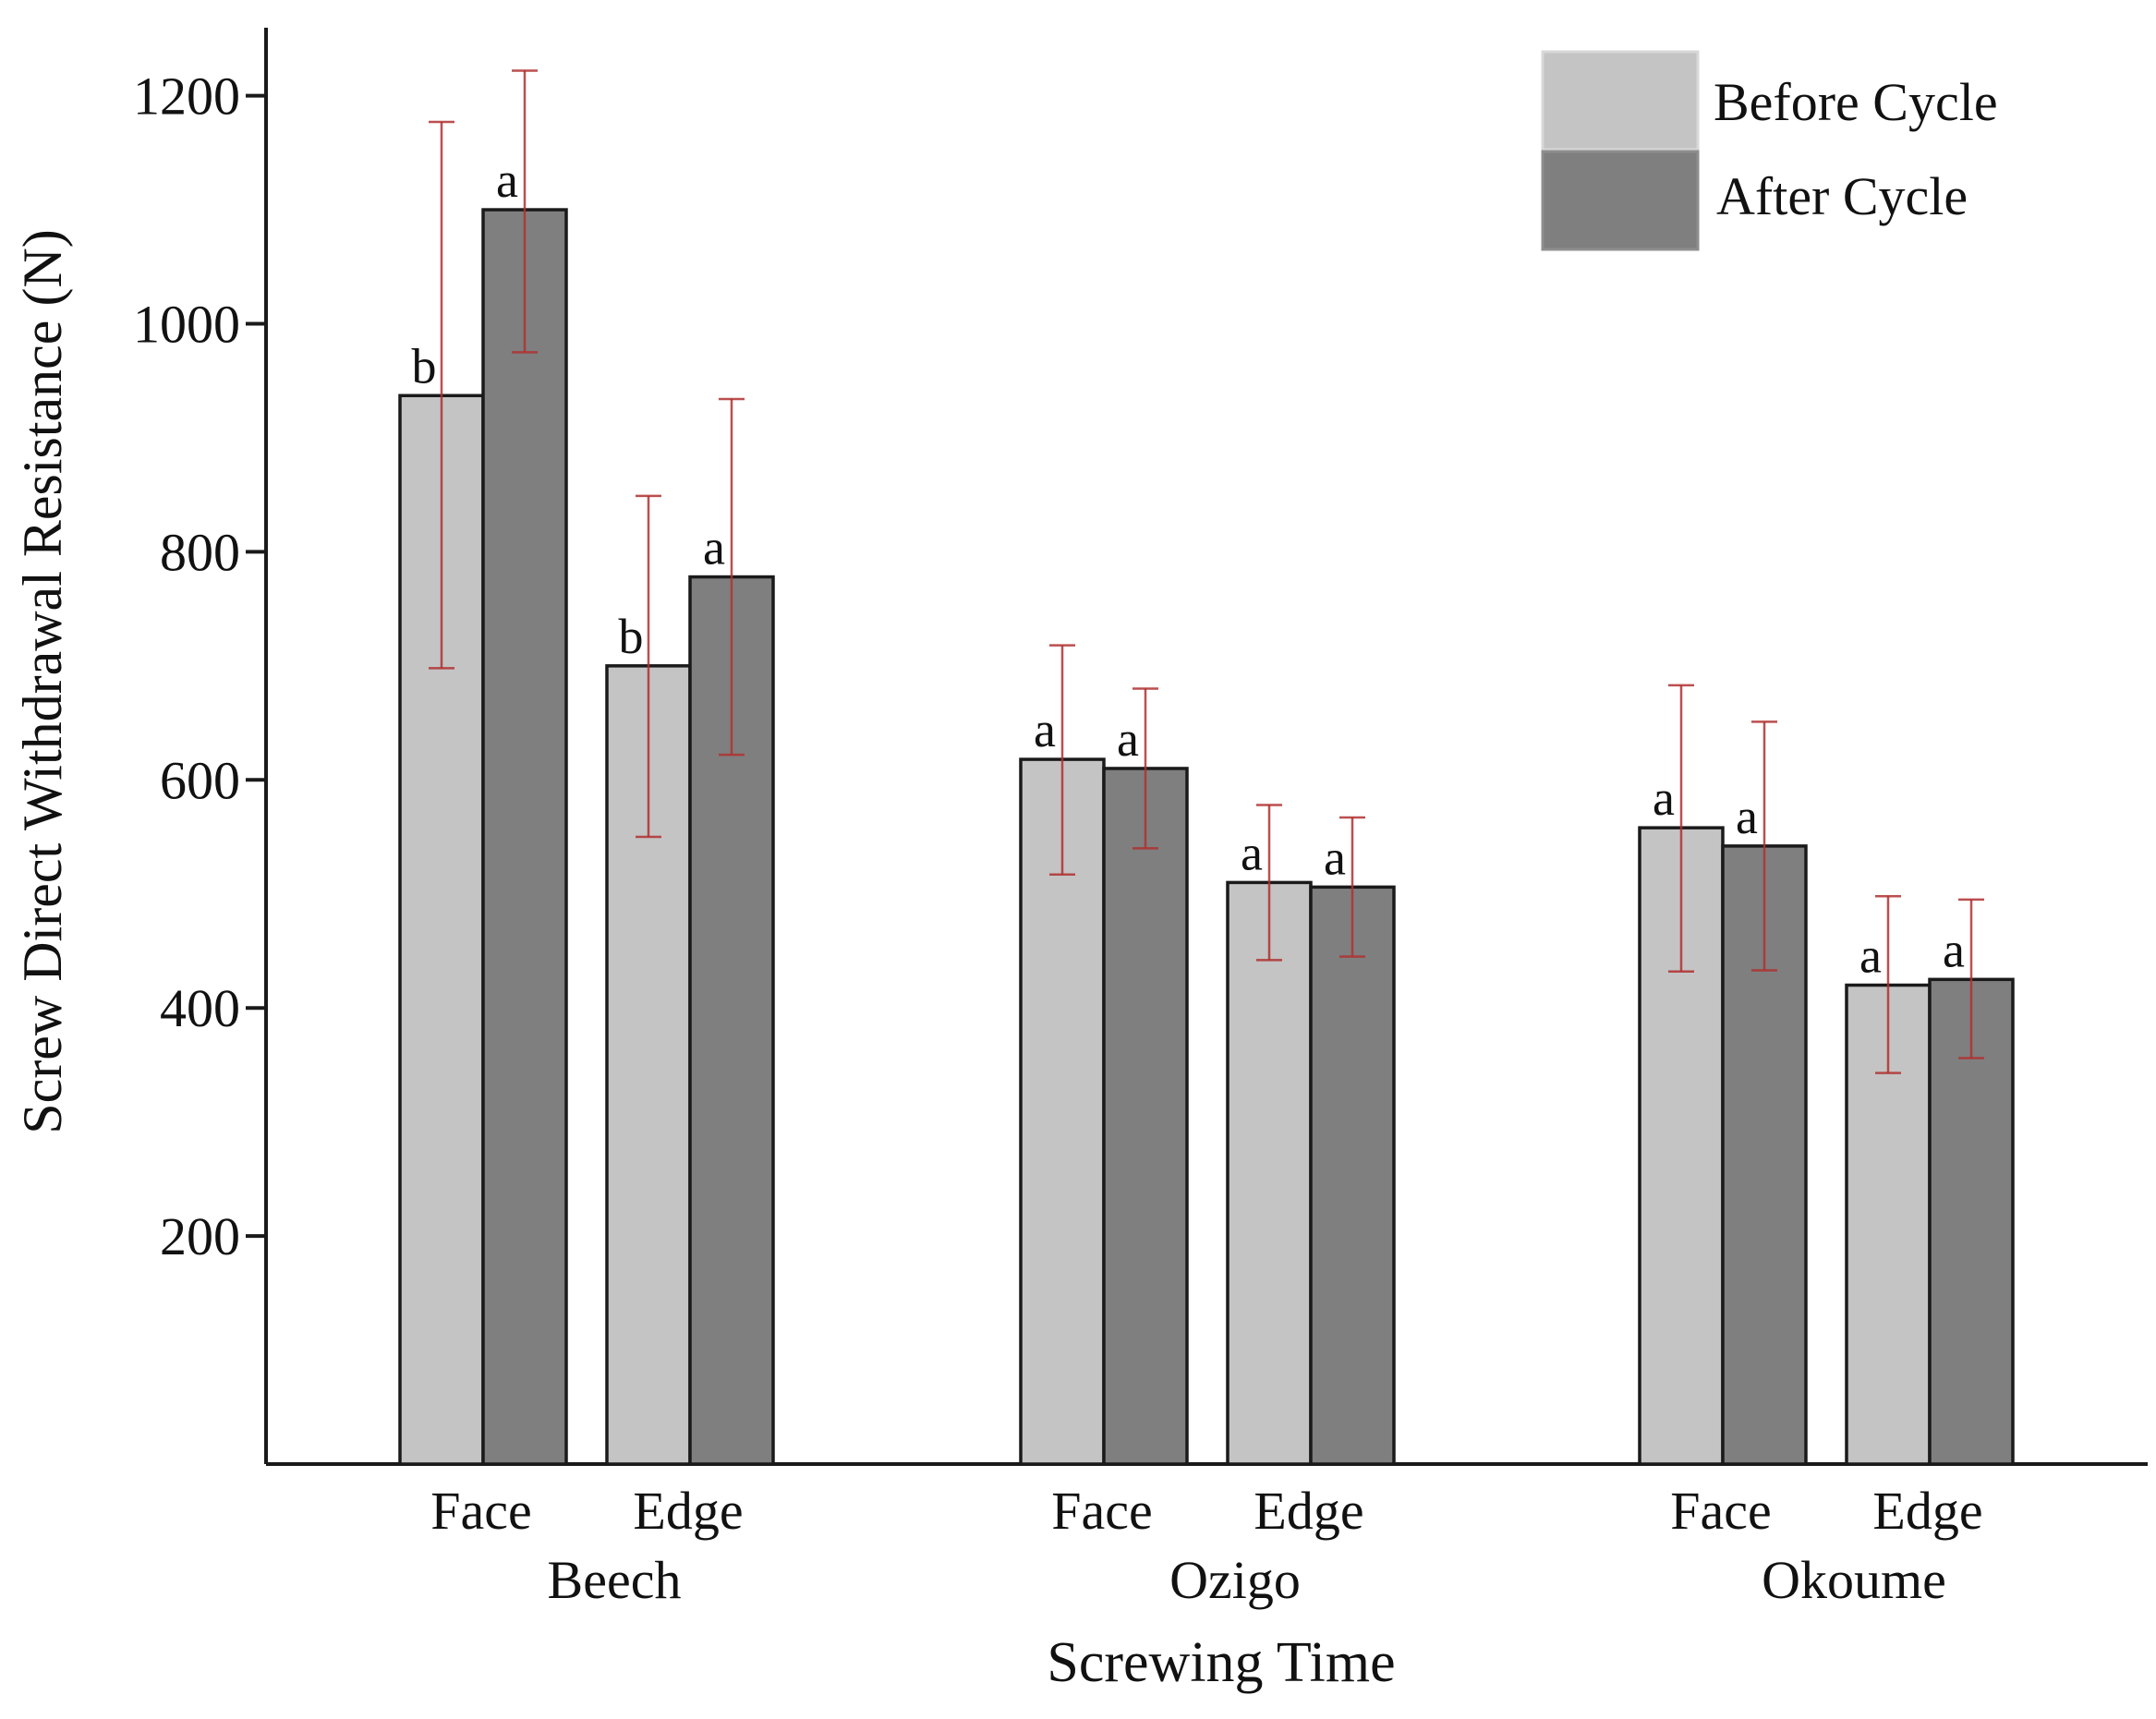 The width and height of the screenshot is (2156, 1719). What do you see at coordinates (1620, 101) in the screenshot?
I see `legend-swatch-before` at bounding box center [1620, 101].